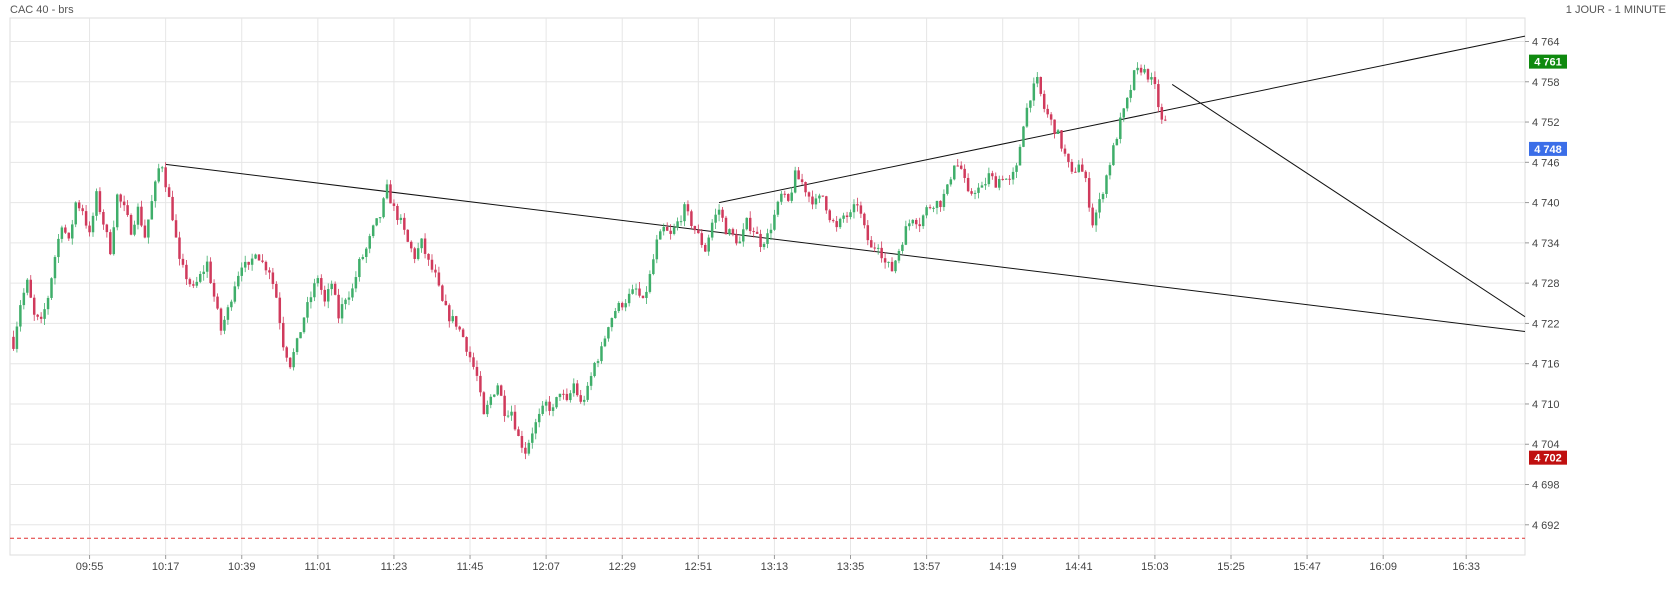 This screenshot has height=613, width=1674. I want to click on x-tick-label: 12:29, so click(622, 567).